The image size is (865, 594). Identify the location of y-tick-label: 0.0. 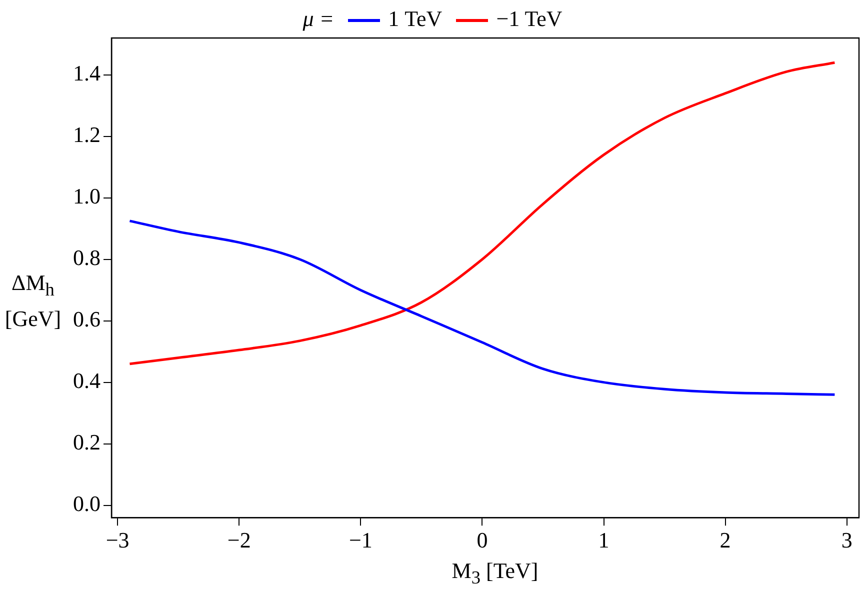
(86, 503).